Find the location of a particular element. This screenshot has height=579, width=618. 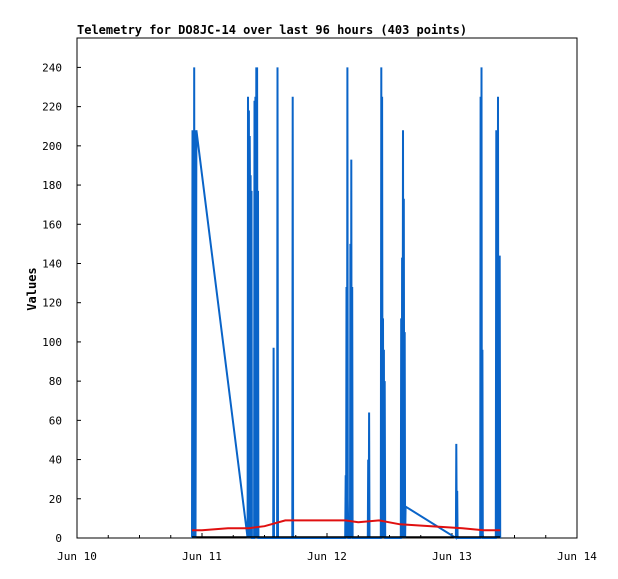

x-tick-label: Jun 10 is located at coordinates (77, 556).